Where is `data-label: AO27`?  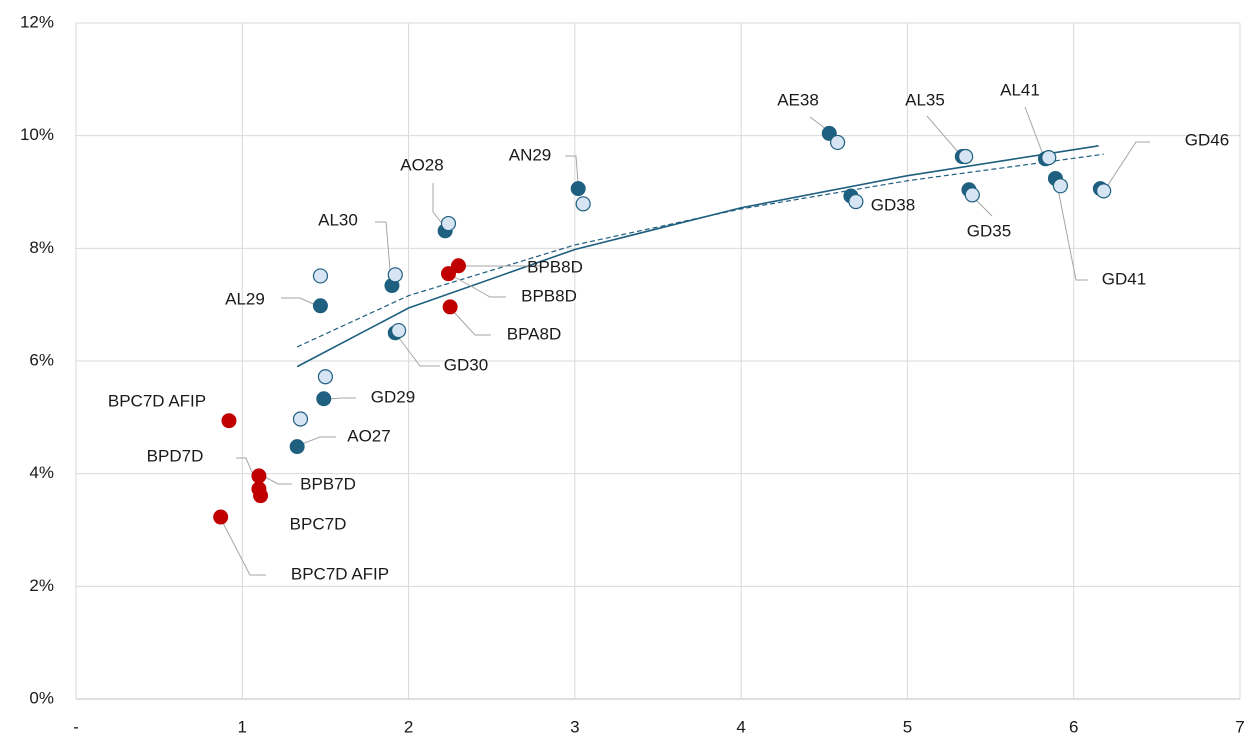 data-label: AO27 is located at coordinates (368, 435).